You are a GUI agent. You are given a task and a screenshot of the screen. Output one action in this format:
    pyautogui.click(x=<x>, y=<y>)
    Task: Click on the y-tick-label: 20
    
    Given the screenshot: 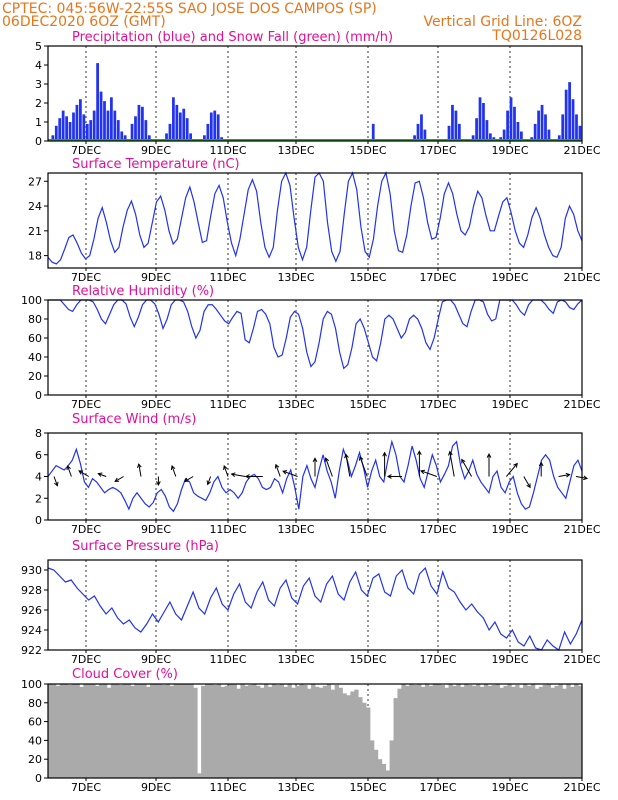 What is the action you would take?
    pyautogui.click(x=35, y=376)
    